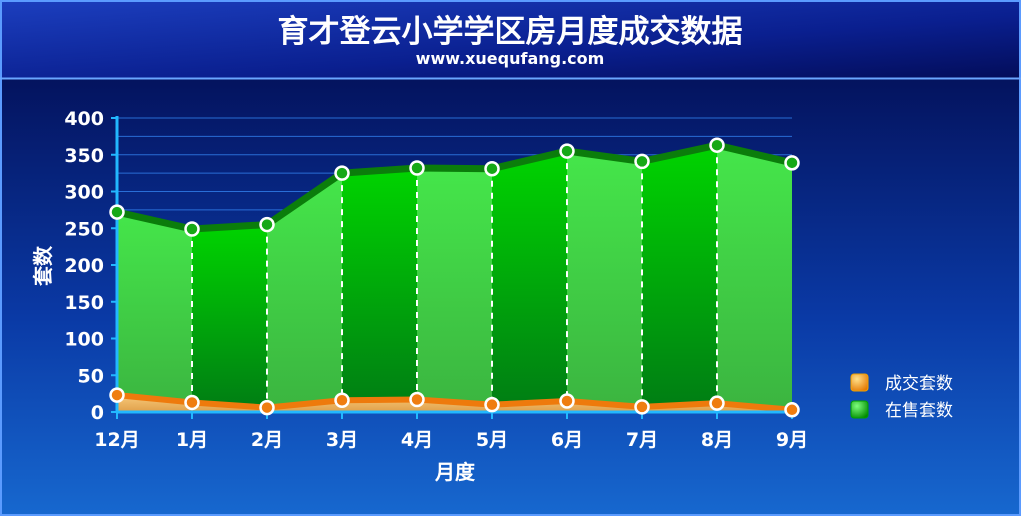 Image resolution: width=1021 pixels, height=516 pixels. I want to click on legend-swatch-orange, so click(859, 382).